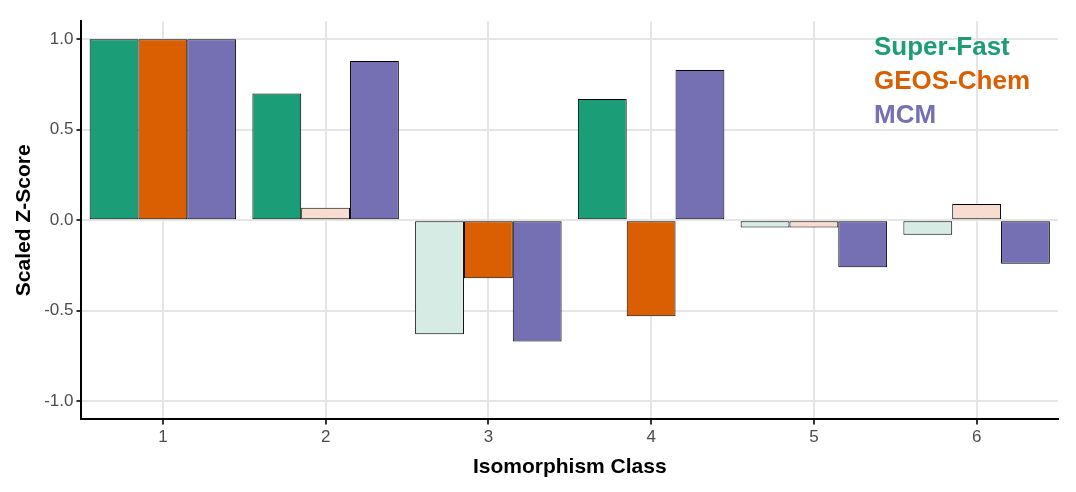 This screenshot has height=492, width=1076. Describe the element at coordinates (952, 80) in the screenshot. I see `text: GEOS-Chem` at that location.